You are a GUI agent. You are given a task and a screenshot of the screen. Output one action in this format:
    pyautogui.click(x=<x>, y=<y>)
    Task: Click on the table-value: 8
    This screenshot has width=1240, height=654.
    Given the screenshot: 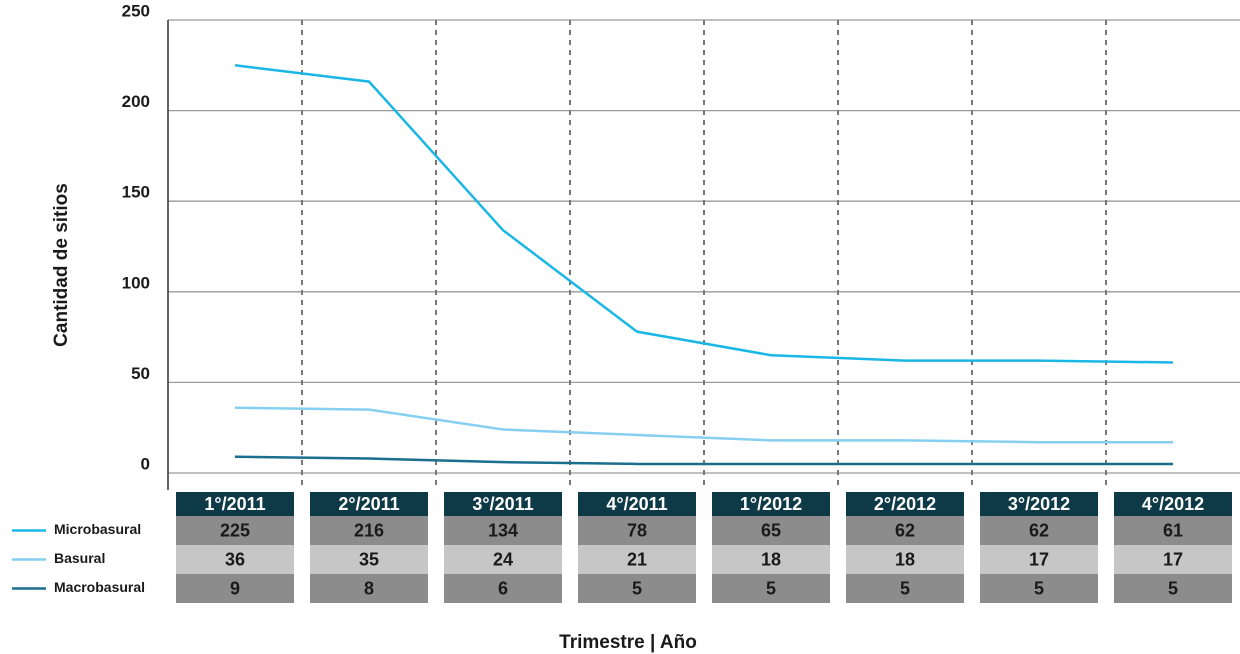 What is the action you would take?
    pyautogui.click(x=369, y=588)
    